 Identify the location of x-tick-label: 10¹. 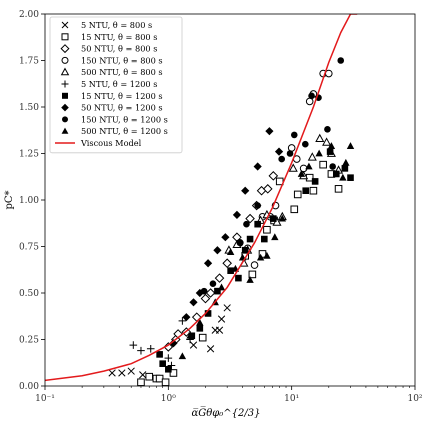
(291, 399).